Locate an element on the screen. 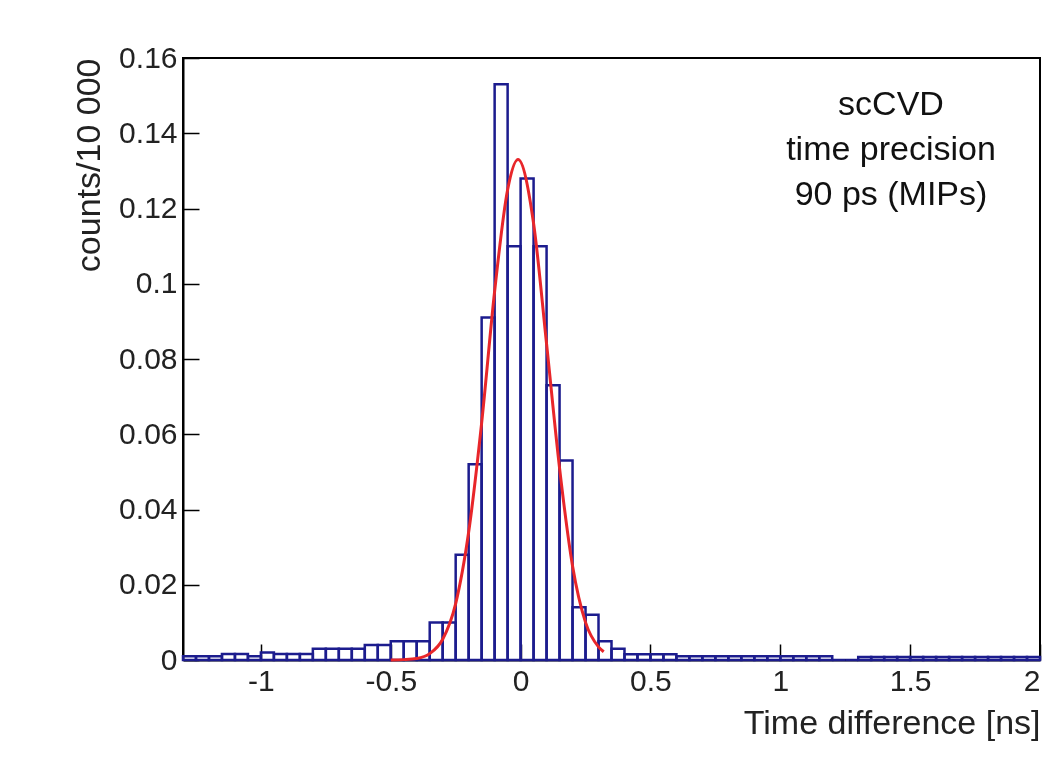 Image resolution: width=1051 pixels, height=774 pixels. y-tick-label: 0.1 is located at coordinates (156, 283).